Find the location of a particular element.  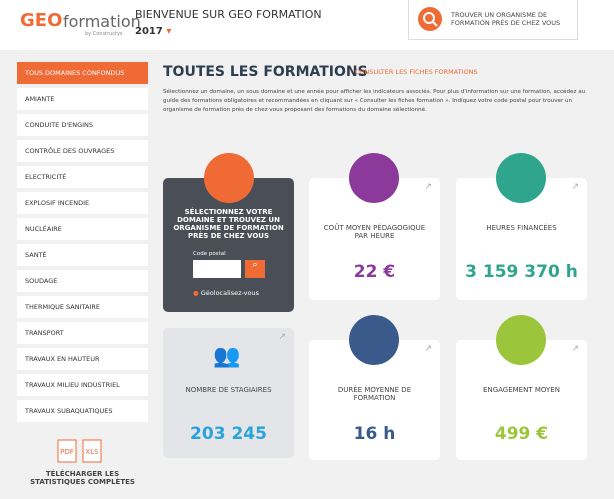

domain-item: TRAVAUX SUBAQUATIQUES is located at coordinates (82, 411).